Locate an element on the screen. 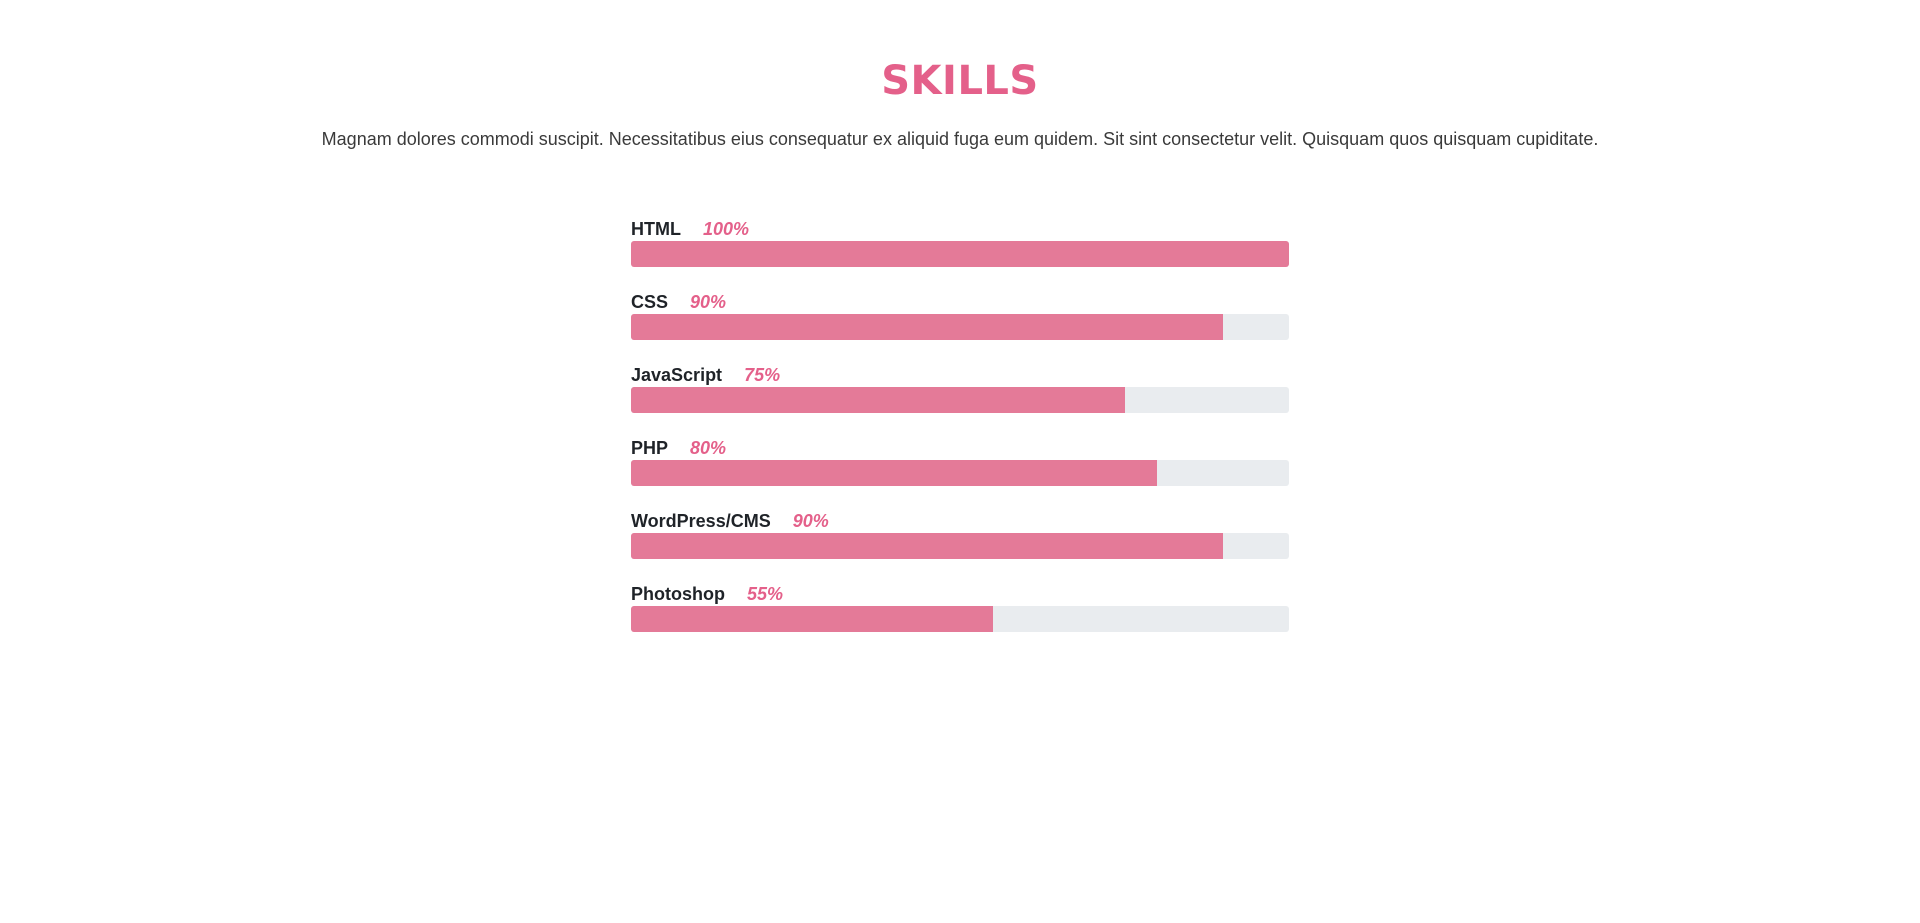 This screenshot has width=1920, height=923. skill-item: JavaScript 75% is located at coordinates (960, 400).